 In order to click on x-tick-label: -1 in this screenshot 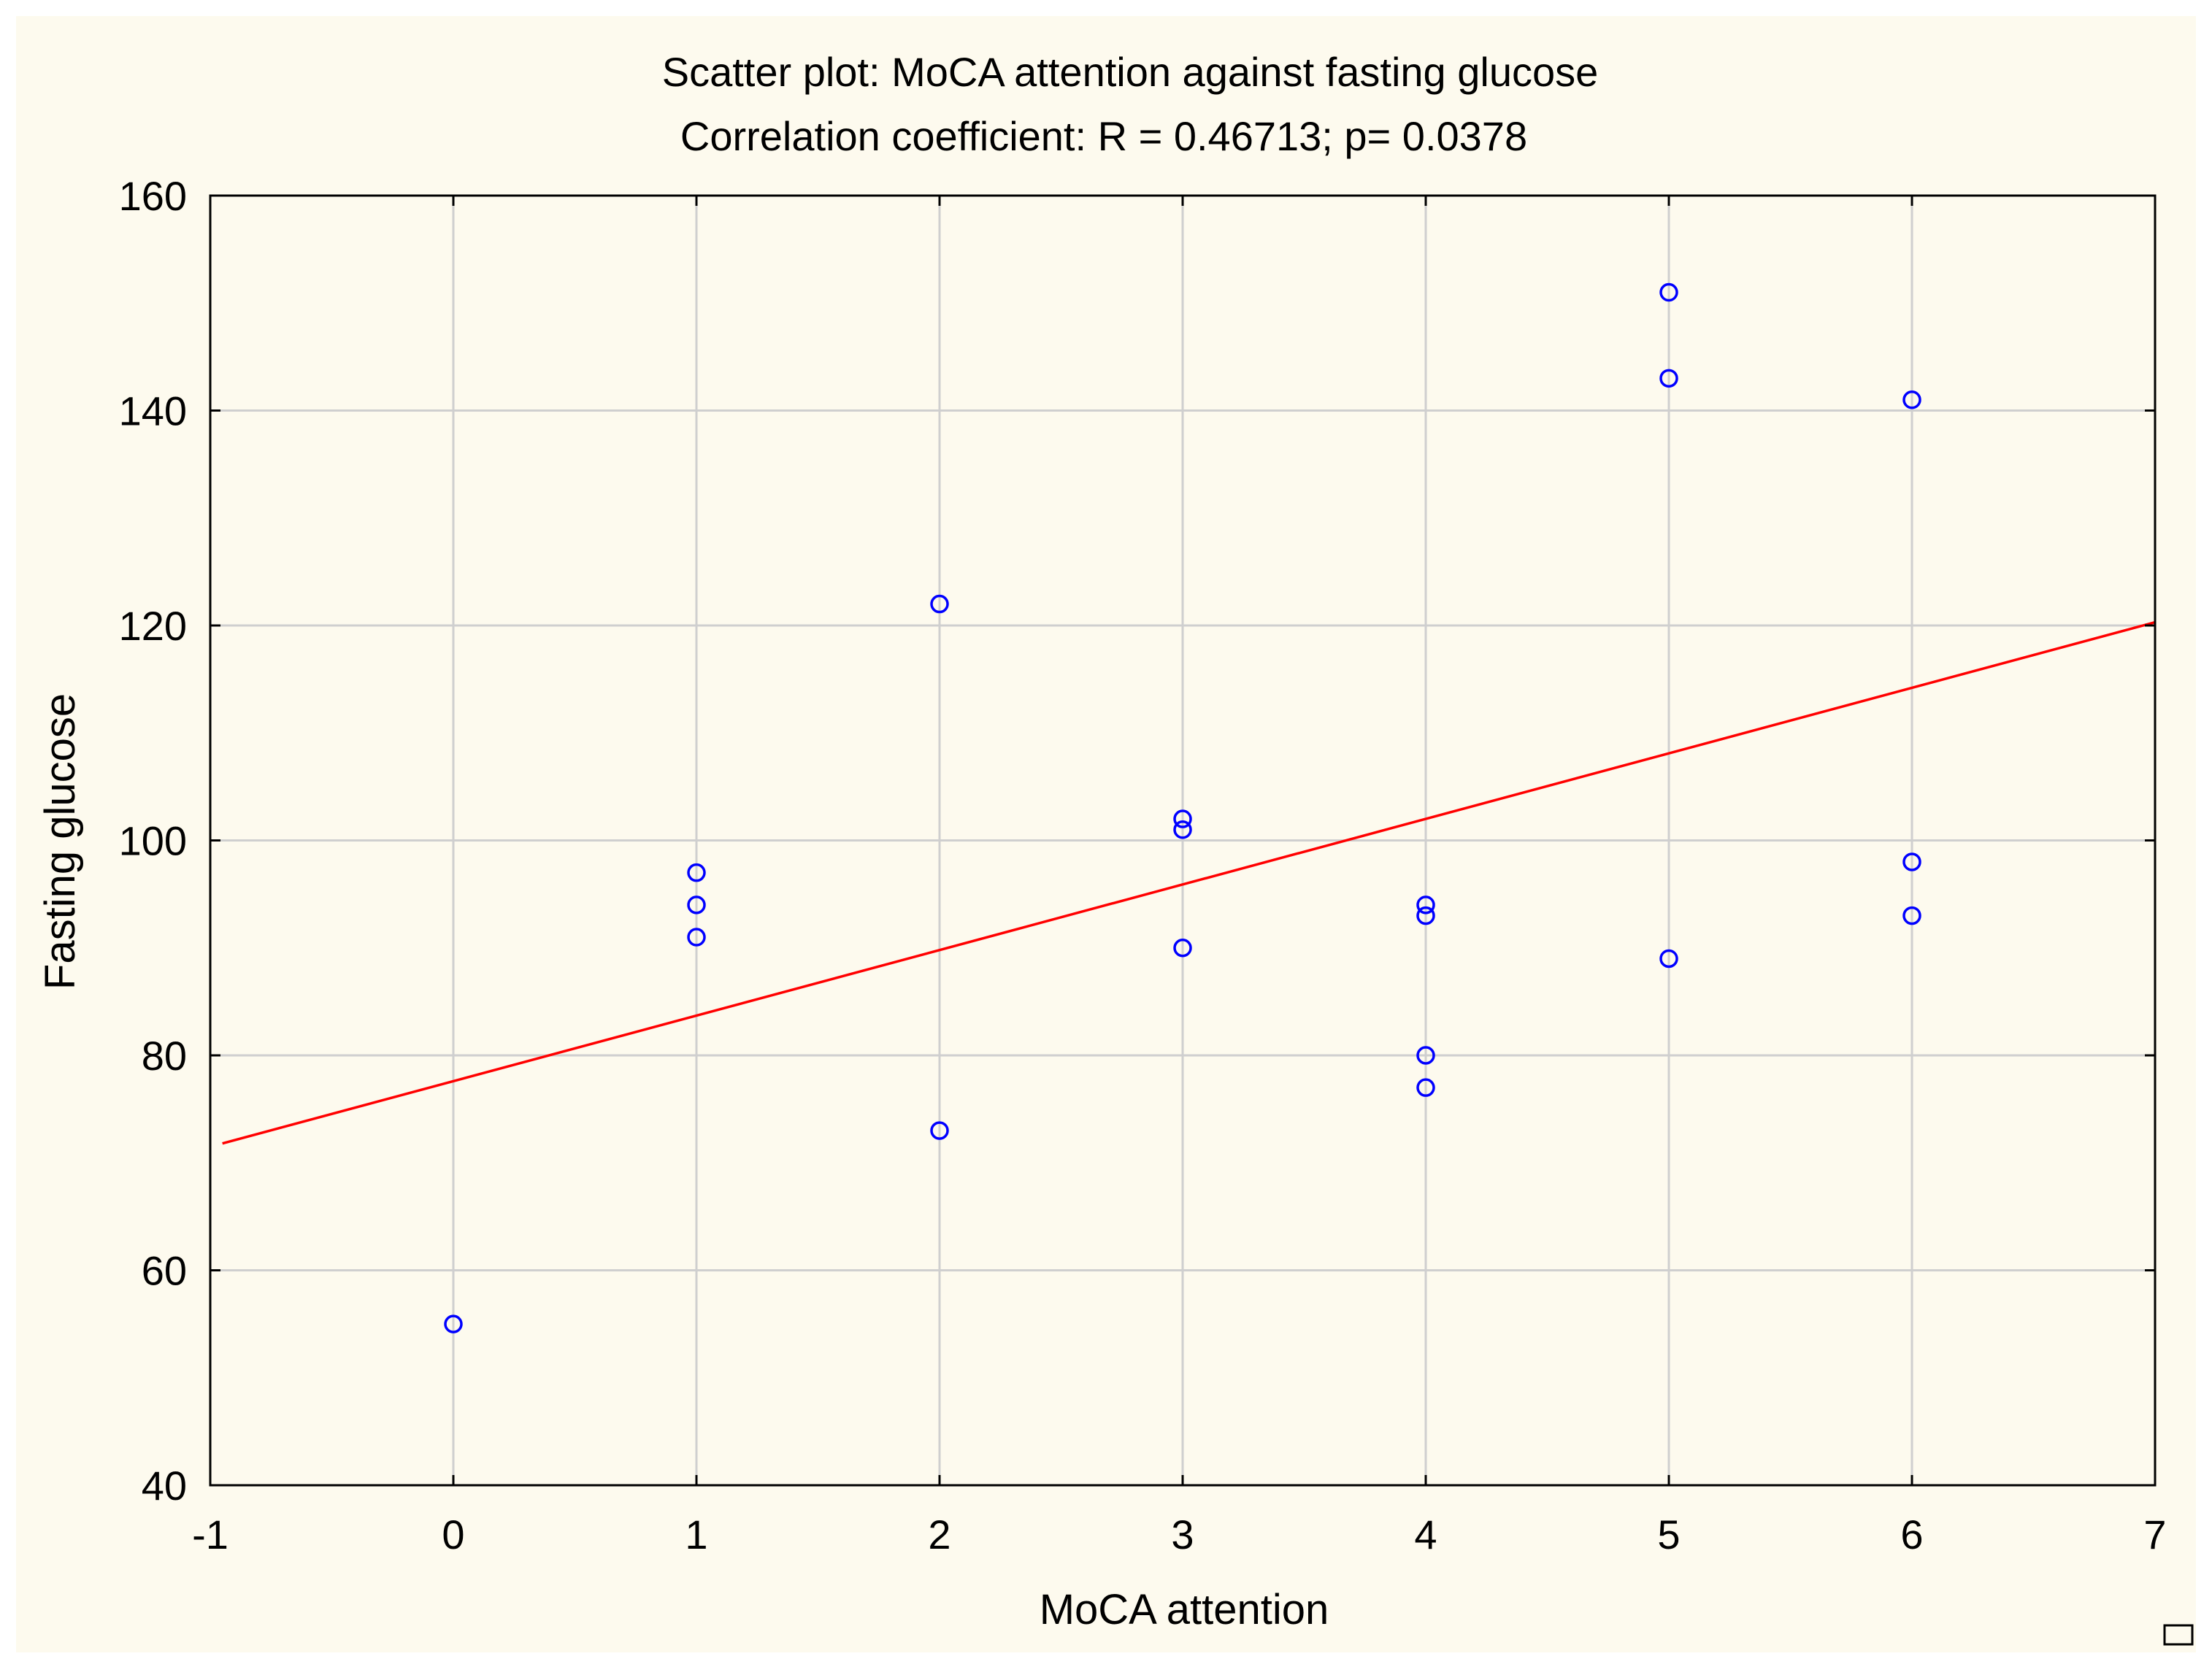, I will do `click(210, 1534)`.